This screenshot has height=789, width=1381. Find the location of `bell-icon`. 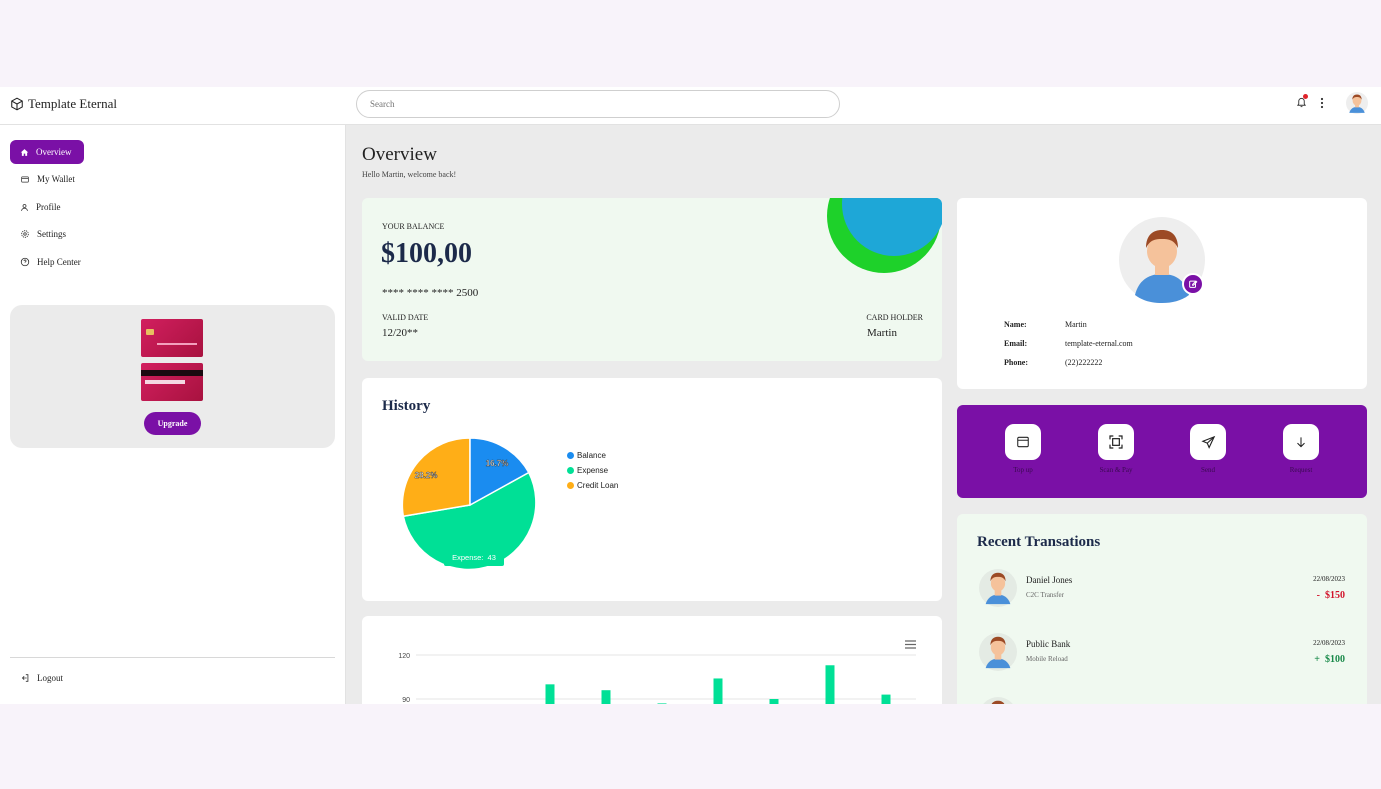

bell-icon is located at coordinates (1301, 102).